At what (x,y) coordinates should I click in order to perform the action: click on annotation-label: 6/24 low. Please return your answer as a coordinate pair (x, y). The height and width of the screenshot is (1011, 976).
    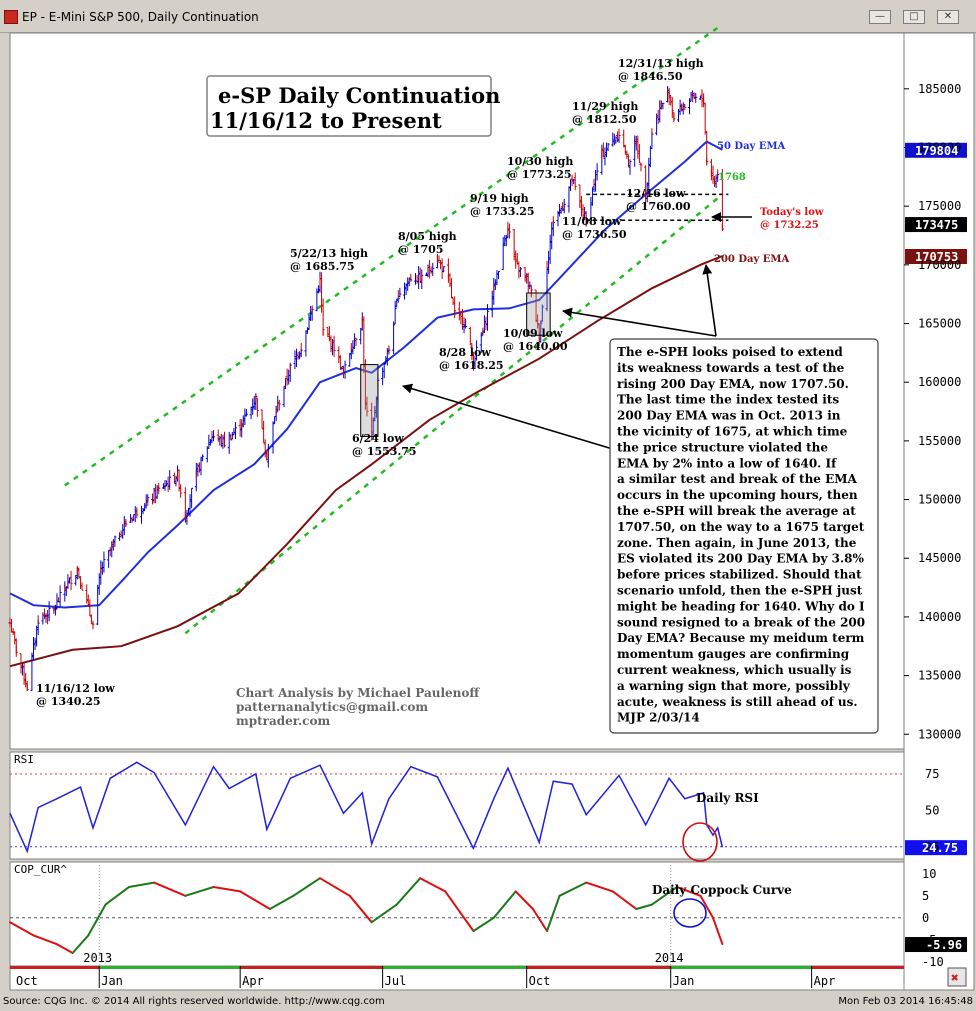
    Looking at the image, I should click on (378, 438).